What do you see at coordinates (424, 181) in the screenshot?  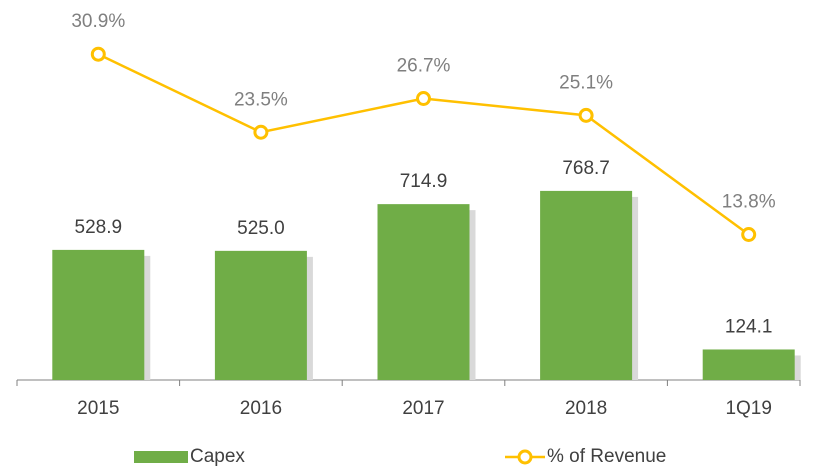 I see `data-label: 714.9` at bounding box center [424, 181].